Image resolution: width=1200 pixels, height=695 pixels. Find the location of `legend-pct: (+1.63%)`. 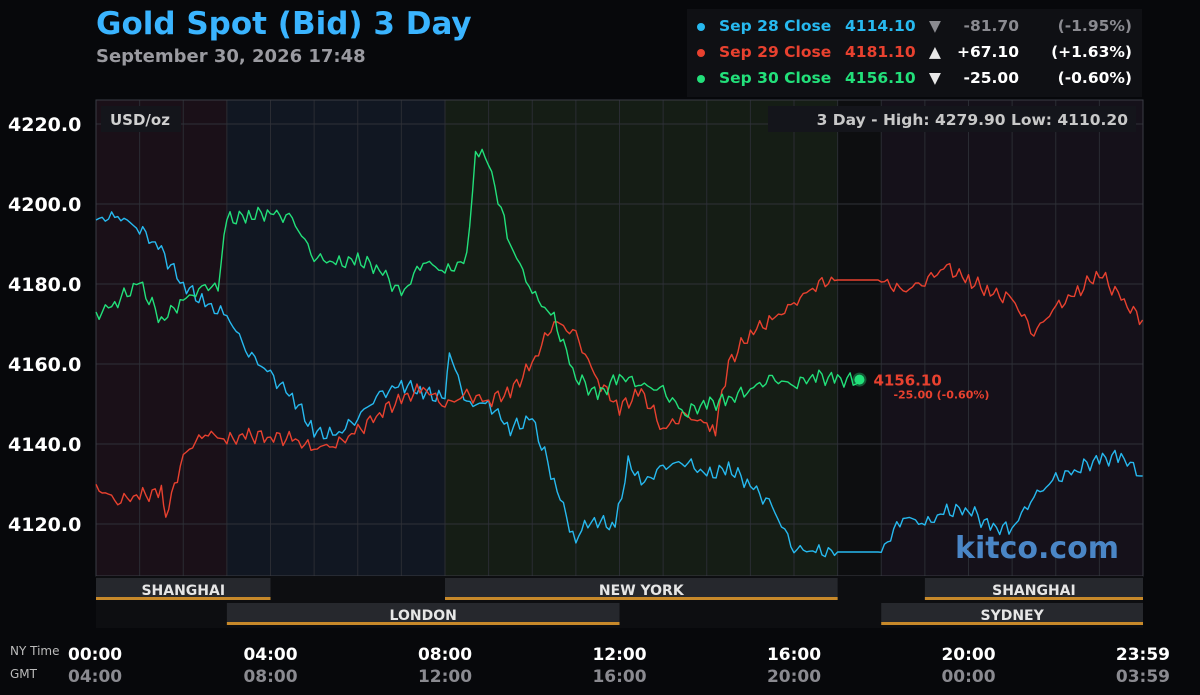

legend-pct: (+1.63%) is located at coordinates (1091, 52).